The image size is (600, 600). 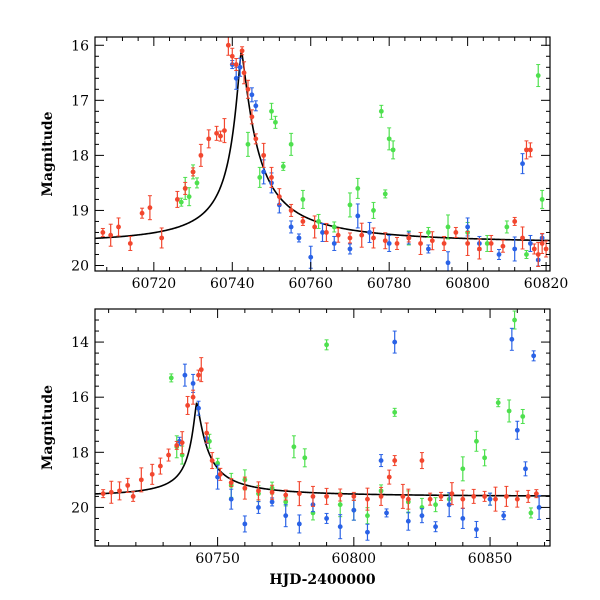 I want to click on model-curve, so click(x=322, y=449).